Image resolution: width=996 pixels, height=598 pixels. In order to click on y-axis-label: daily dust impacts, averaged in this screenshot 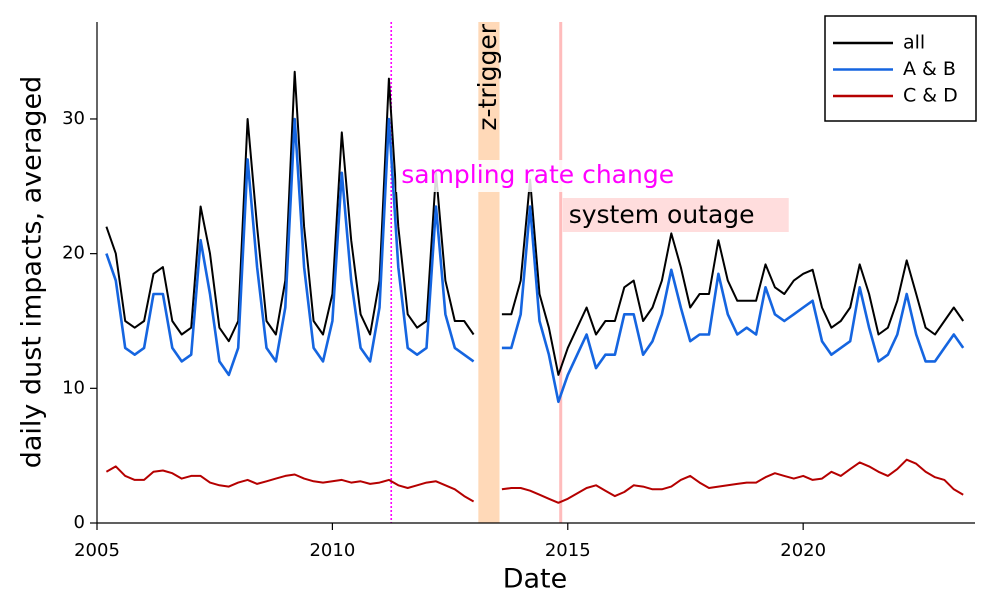, I will do `click(32, 272)`.